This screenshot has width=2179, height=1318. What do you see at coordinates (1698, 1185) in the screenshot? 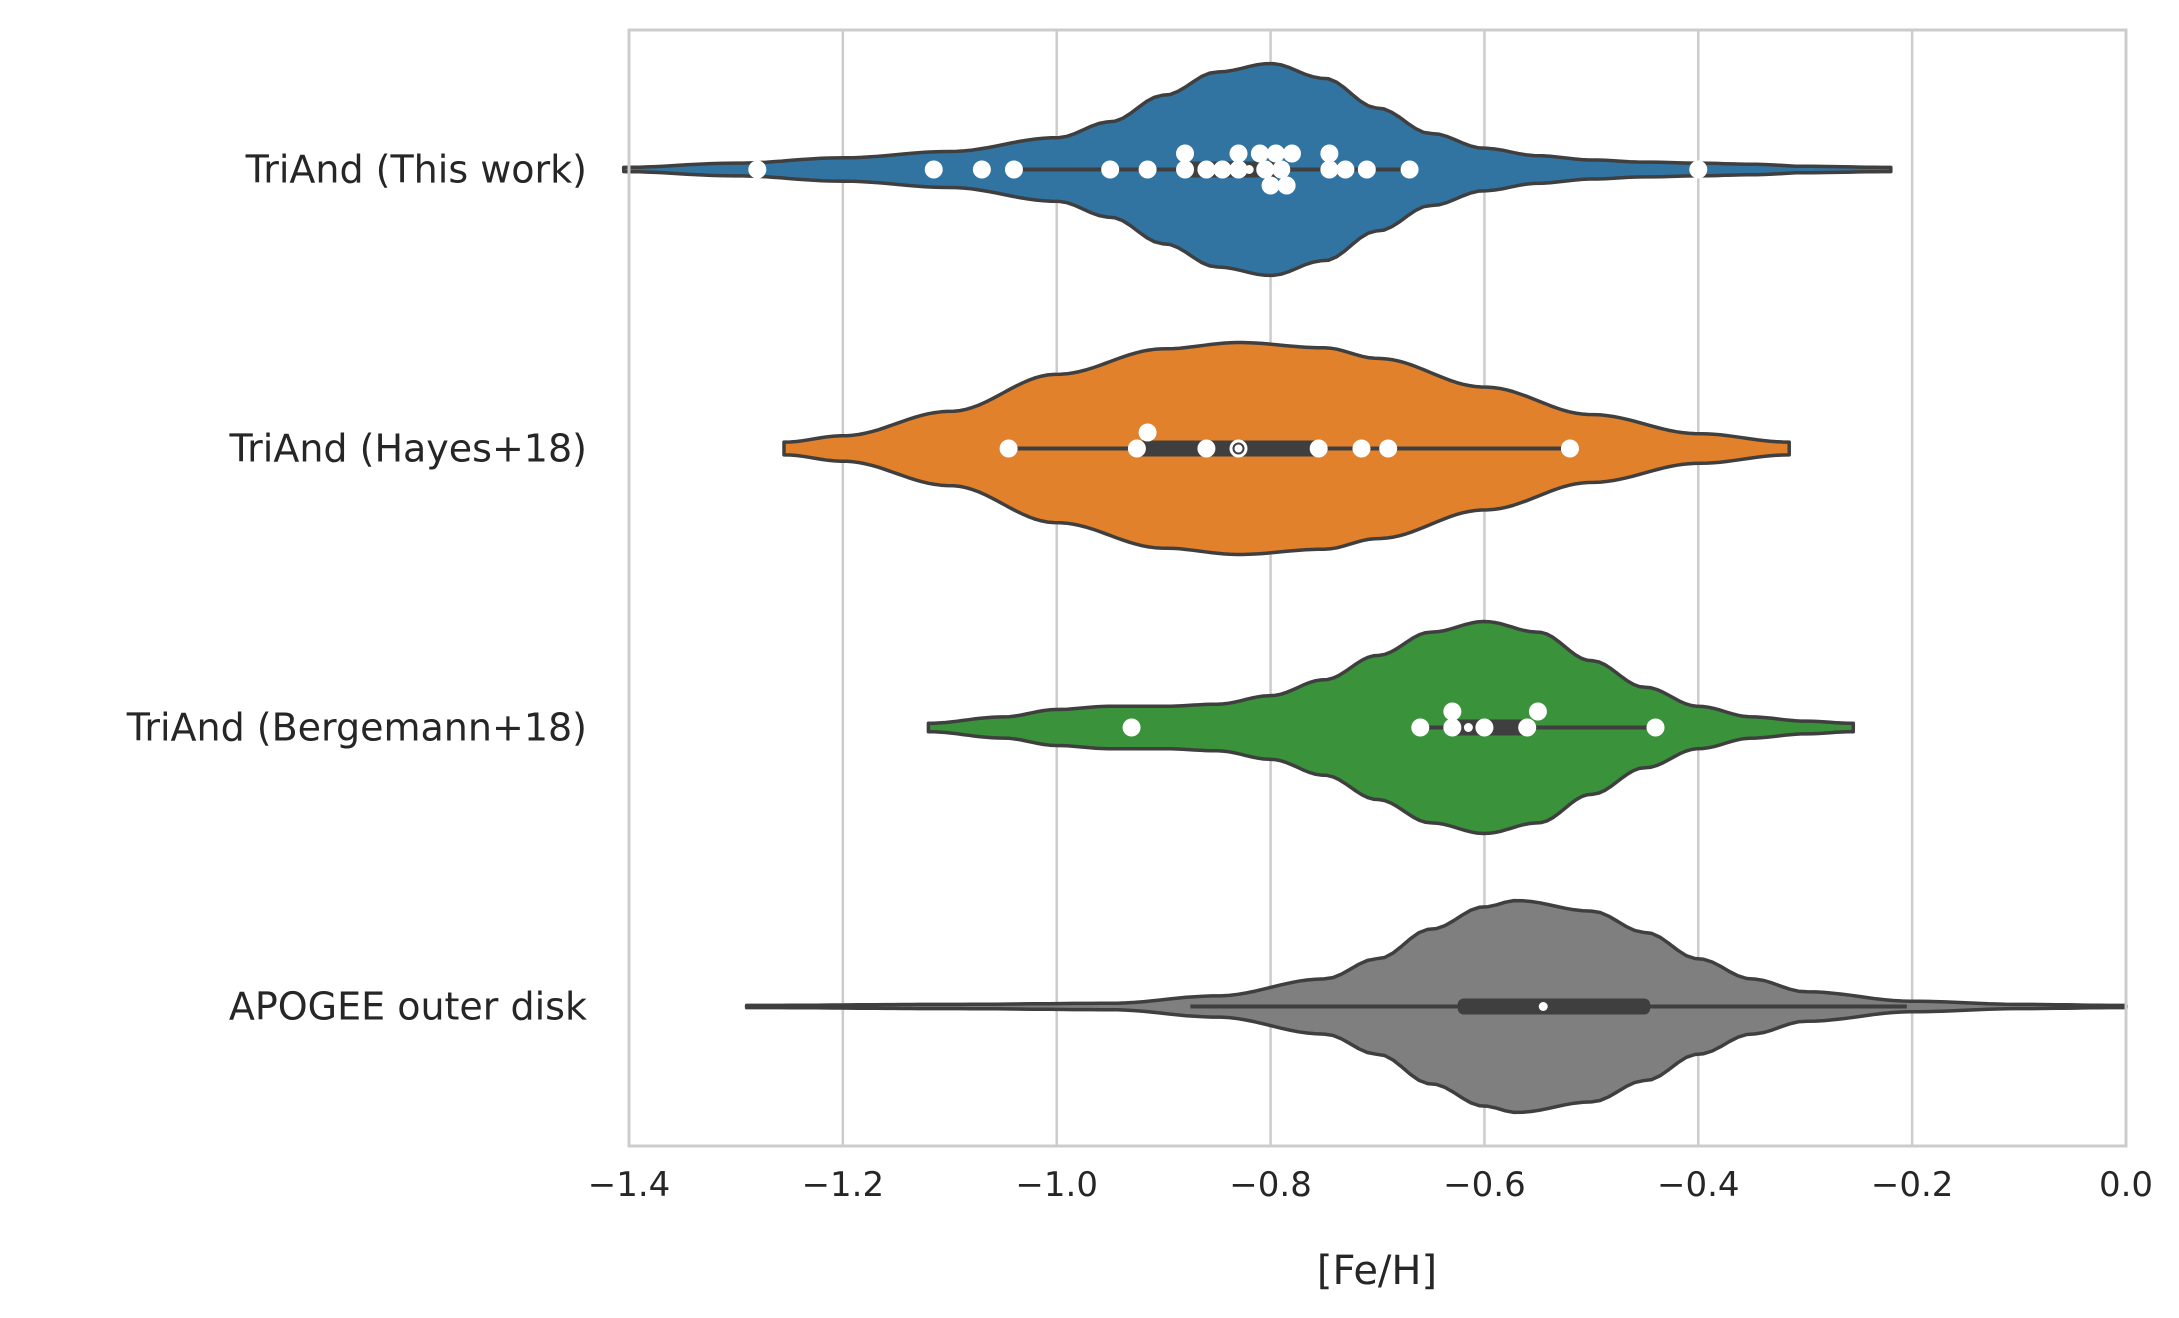
I see `x-tick-label: −0.4` at bounding box center [1698, 1185].